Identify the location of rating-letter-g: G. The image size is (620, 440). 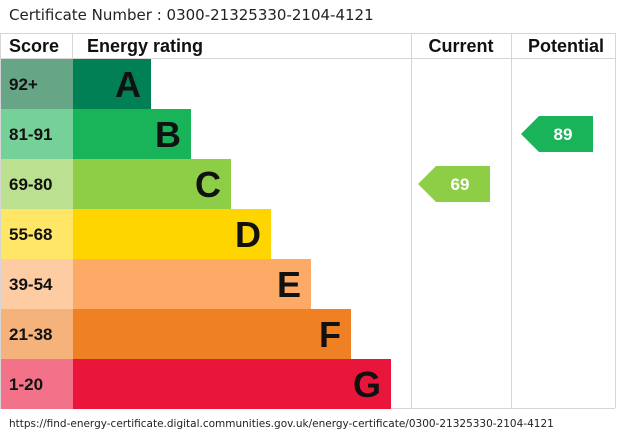
(367, 384).